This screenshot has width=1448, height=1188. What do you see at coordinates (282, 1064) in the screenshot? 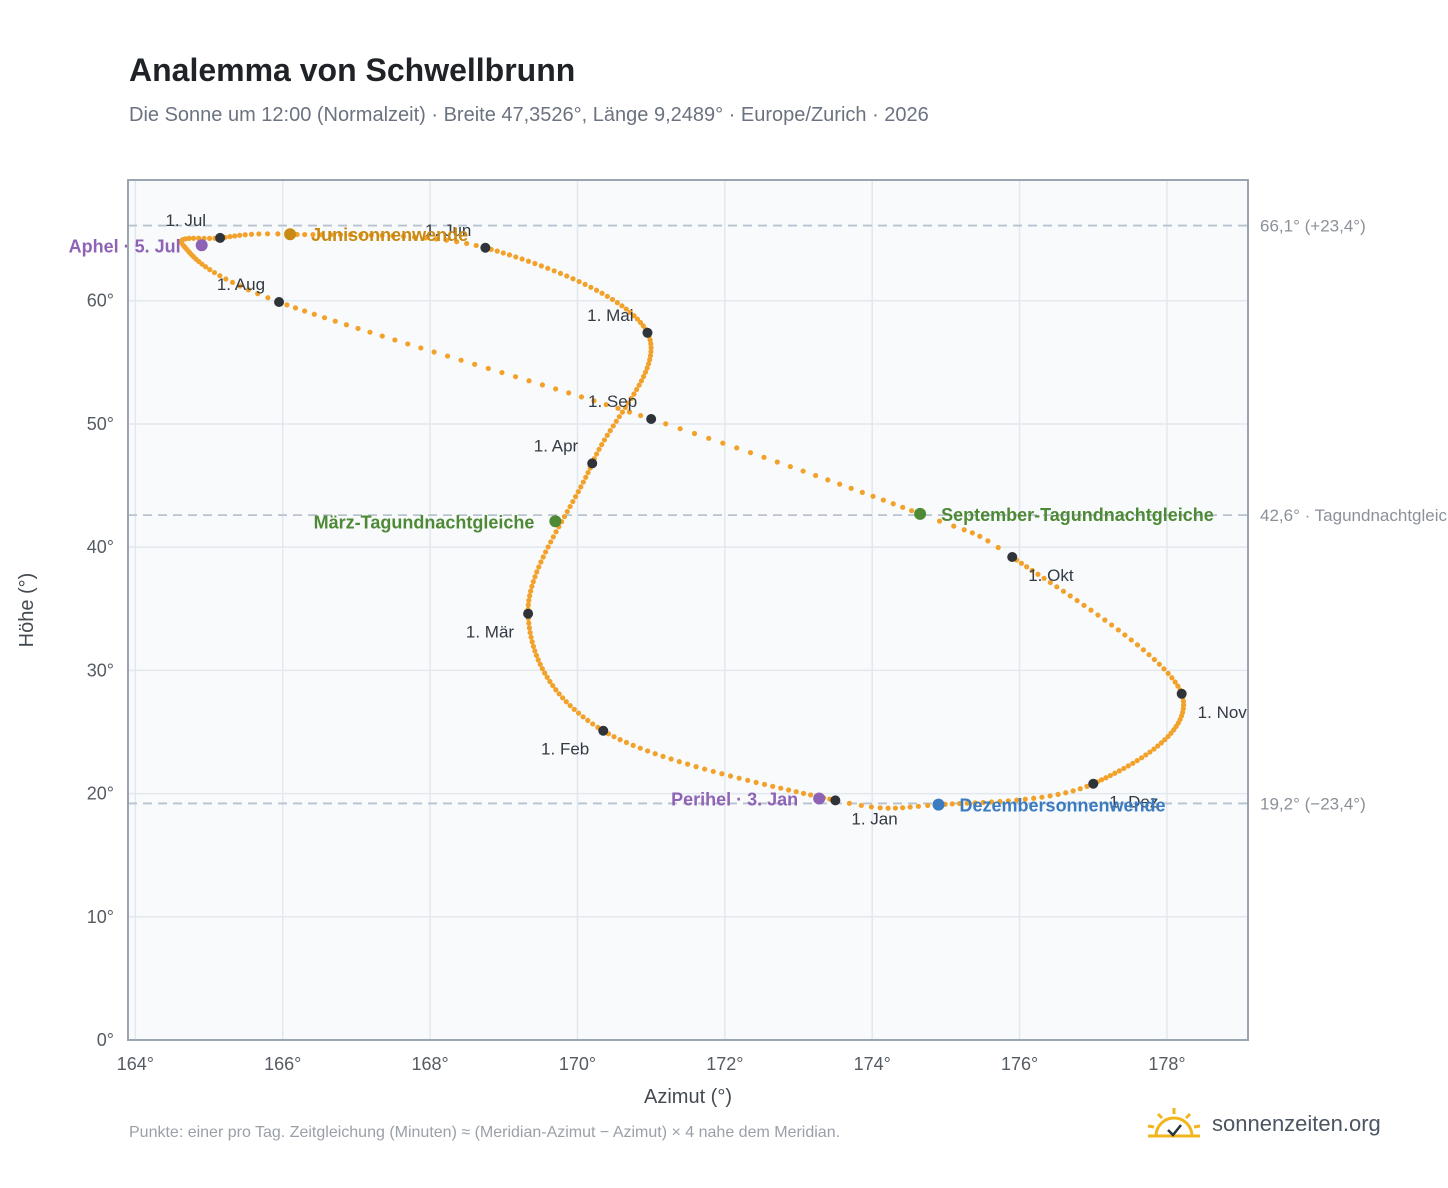
I see `x-tick-label: 166°` at bounding box center [282, 1064].